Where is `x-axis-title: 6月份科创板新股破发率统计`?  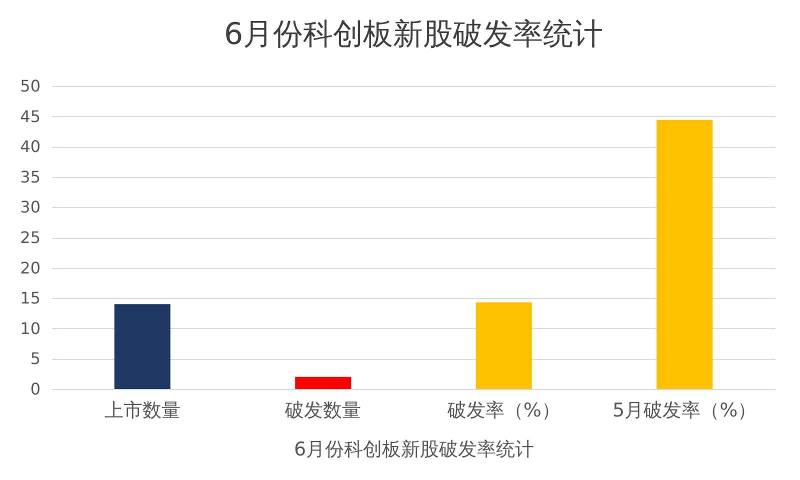
x-axis-title: 6月份科创板新股破发率统计 is located at coordinates (414, 449).